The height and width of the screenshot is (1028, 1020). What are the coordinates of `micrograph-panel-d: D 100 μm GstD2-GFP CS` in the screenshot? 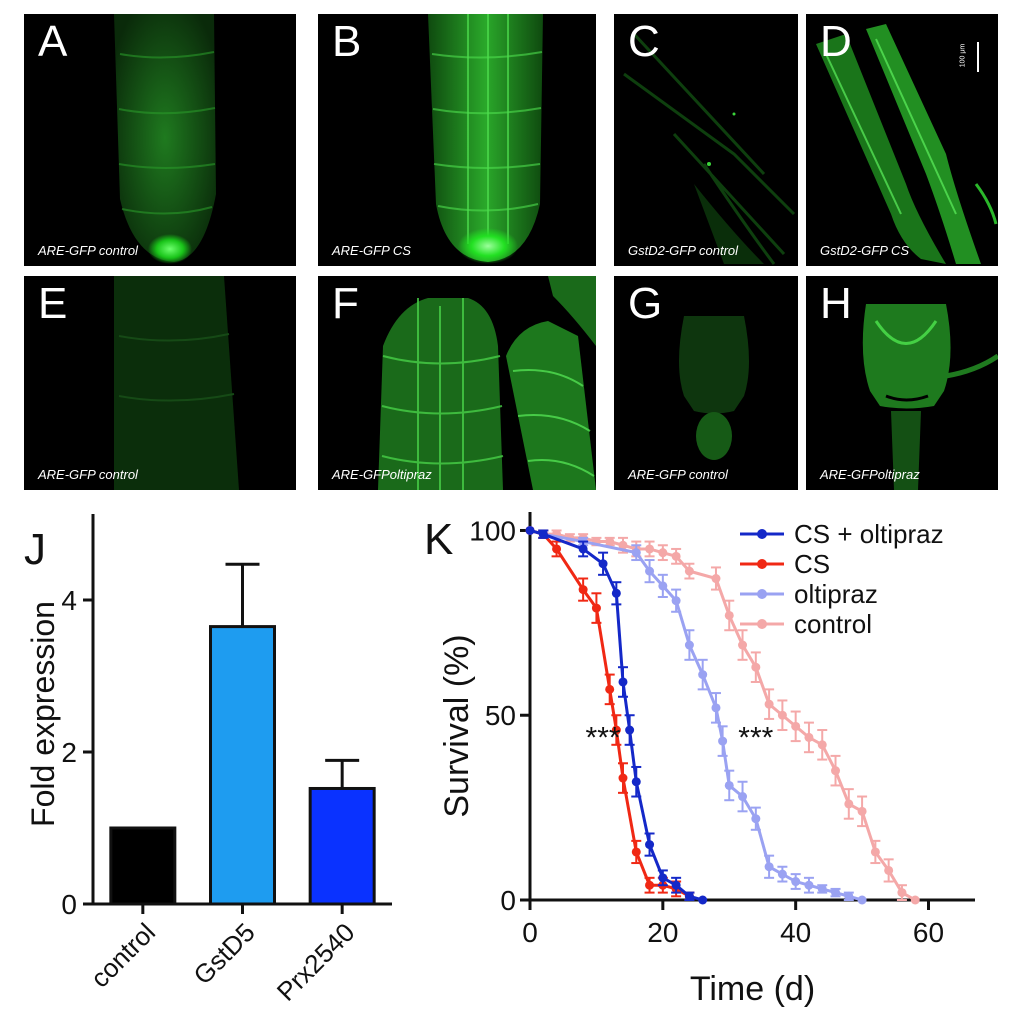 It's located at (902, 140).